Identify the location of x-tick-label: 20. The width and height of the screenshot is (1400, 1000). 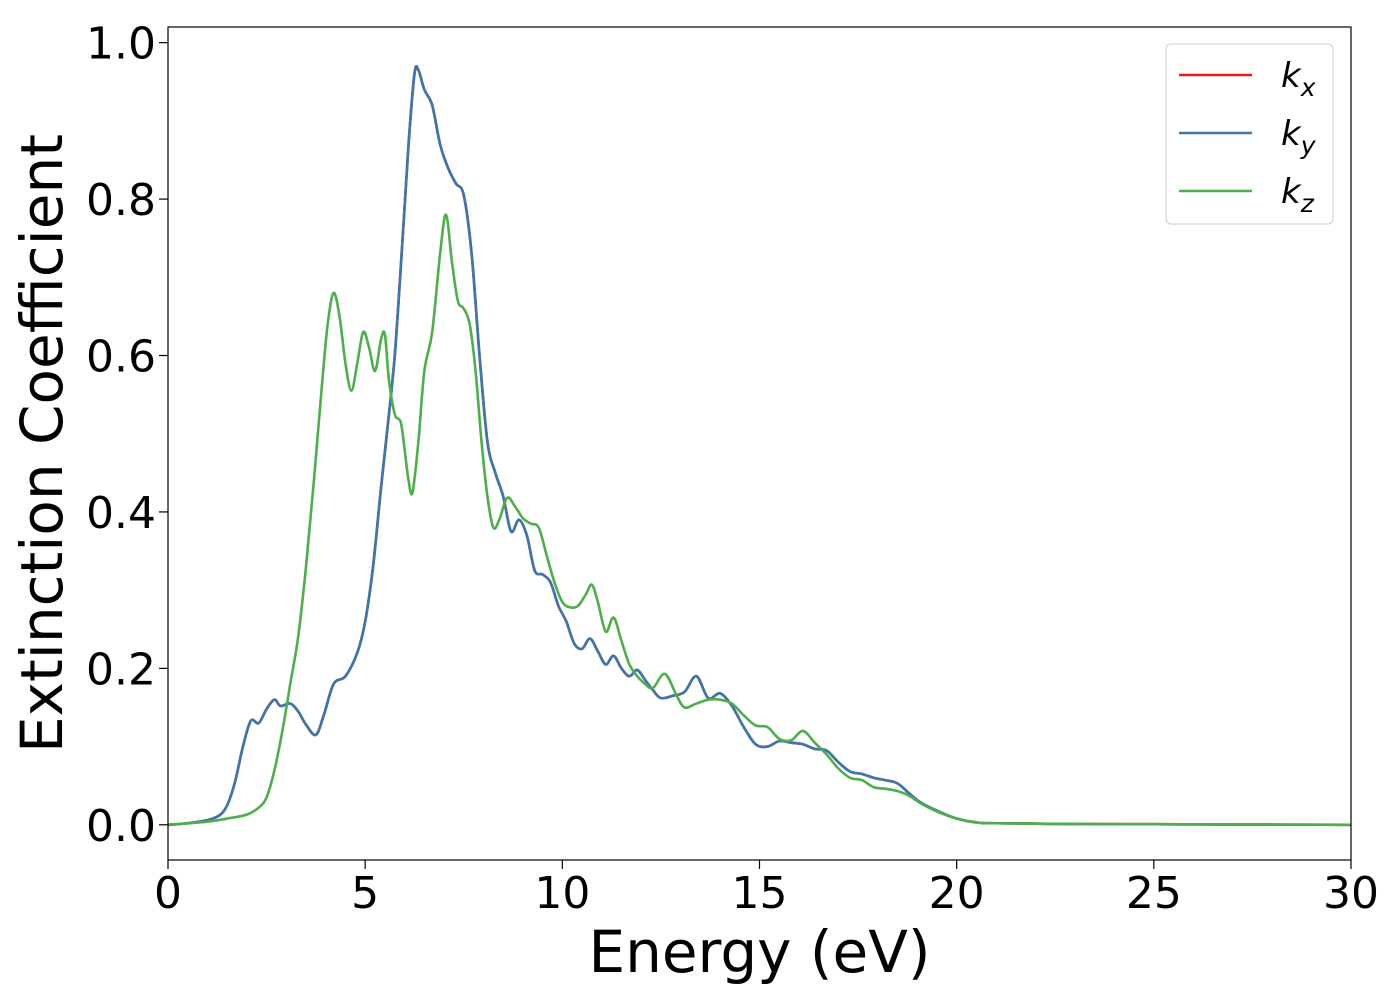
(957, 893).